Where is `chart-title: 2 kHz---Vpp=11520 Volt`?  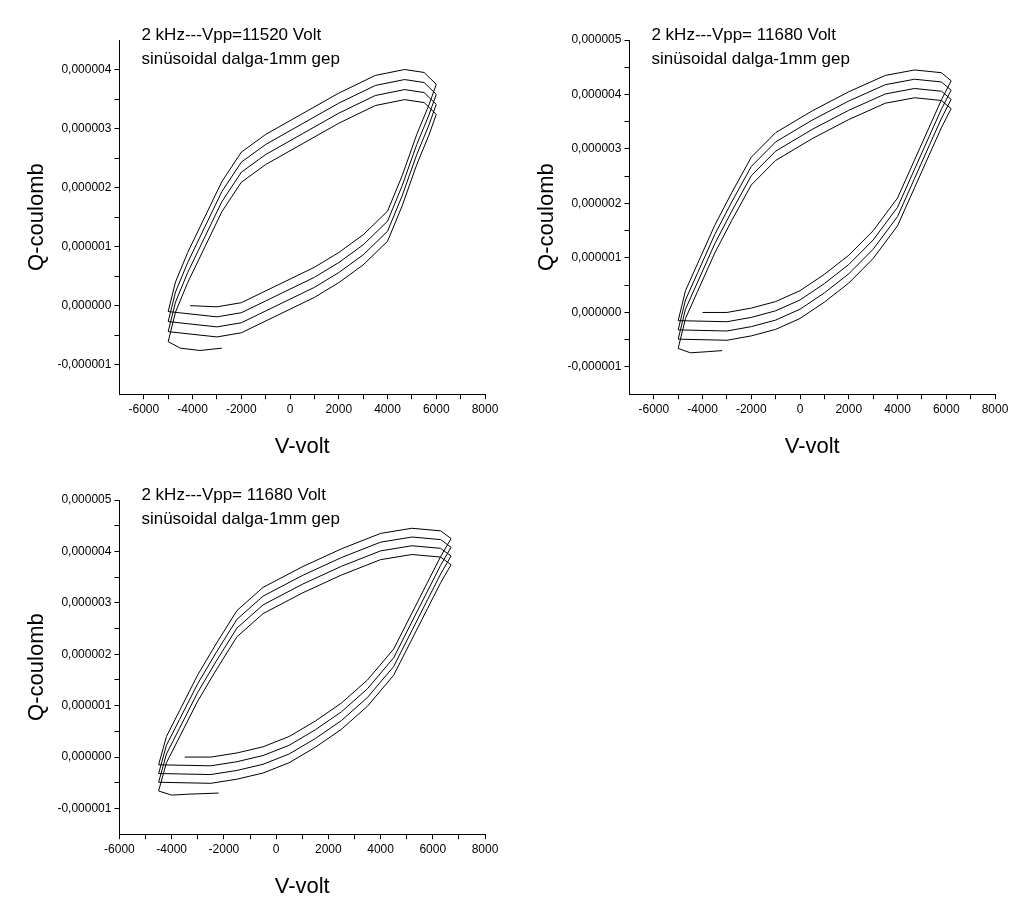
chart-title: 2 kHz---Vpp=11520 Volt is located at coordinates (231, 35).